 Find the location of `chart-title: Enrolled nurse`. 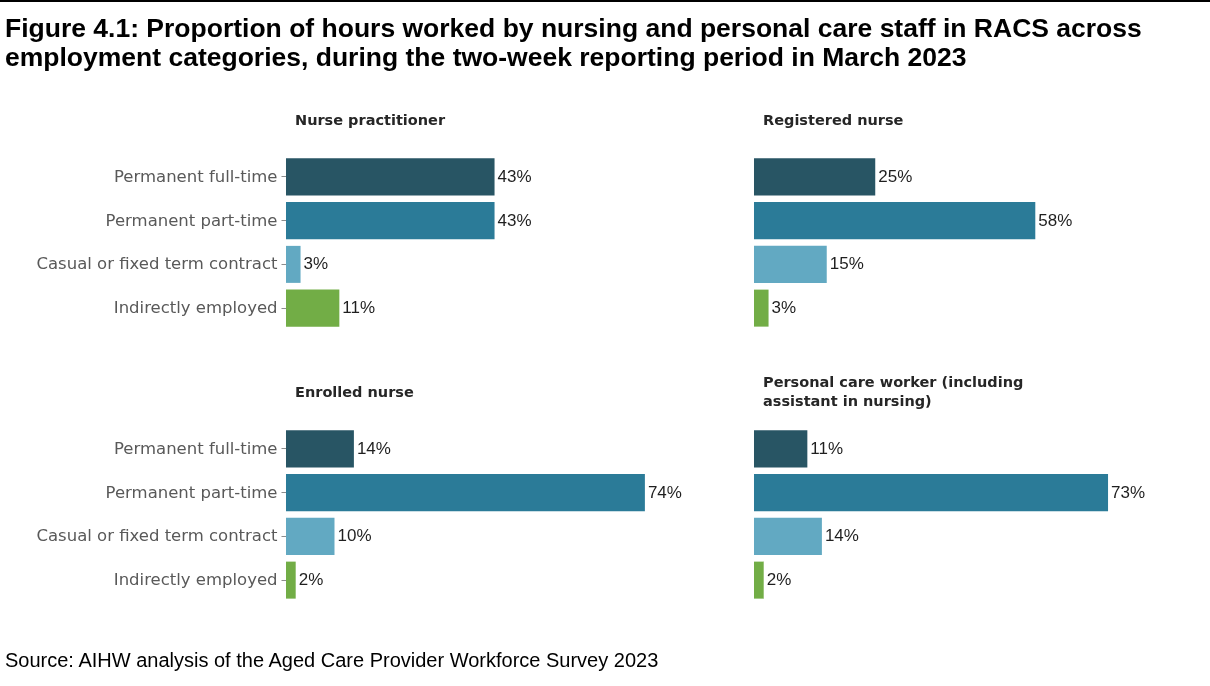

chart-title: Enrolled nurse is located at coordinates (354, 392).